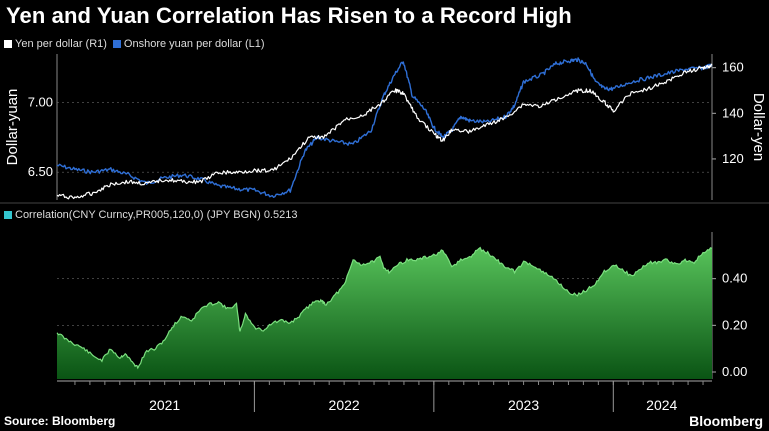  I want to click on bloomberg-logo: Bloomberg, so click(726, 421).